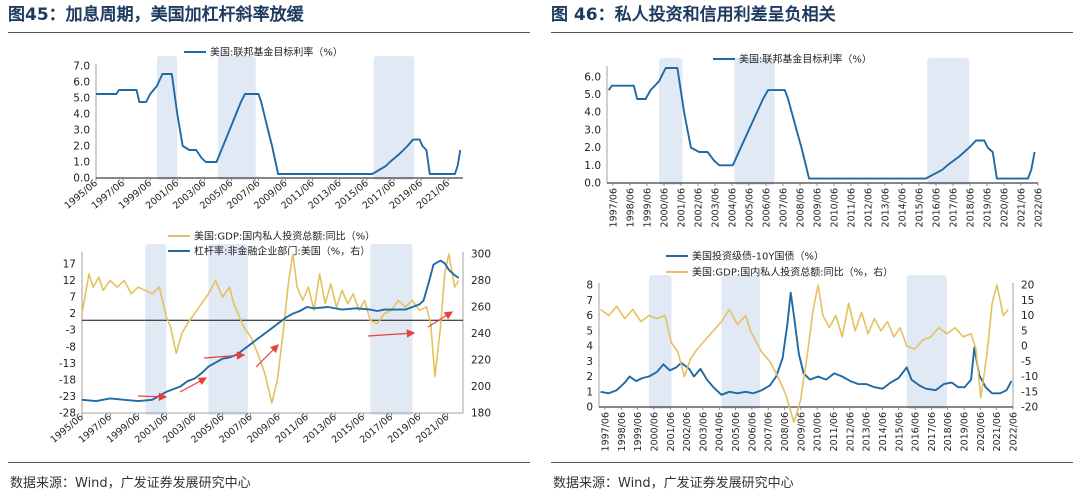 Image resolution: width=1080 pixels, height=498 pixels. What do you see at coordinates (869, 207) in the screenshot?
I see `x-tick-label: 2012/06` at bounding box center [869, 207].